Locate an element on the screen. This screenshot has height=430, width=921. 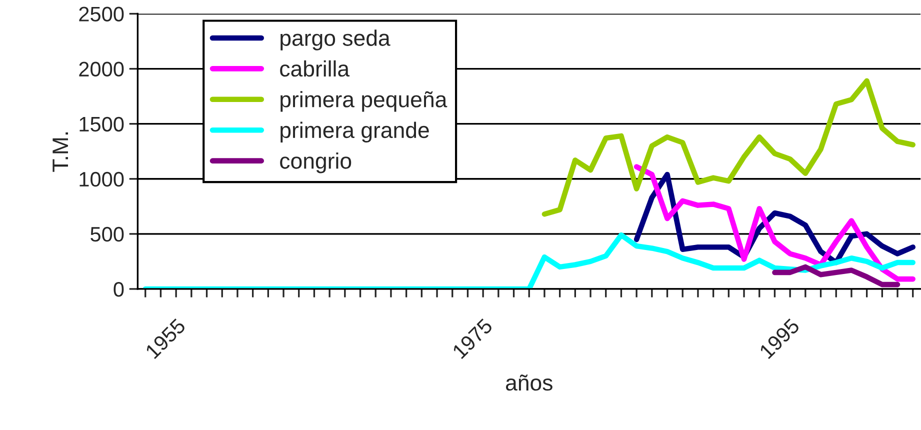
legend-label: primera grande is located at coordinates (354, 132).